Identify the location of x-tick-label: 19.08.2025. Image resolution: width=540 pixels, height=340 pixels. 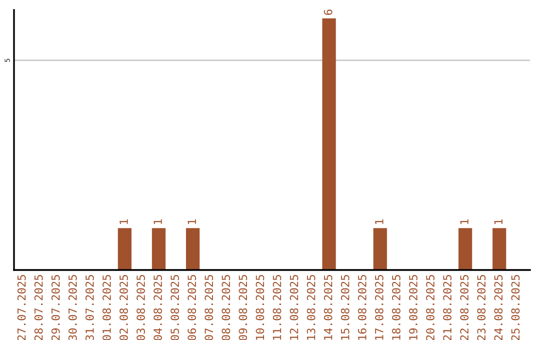
(413, 307).